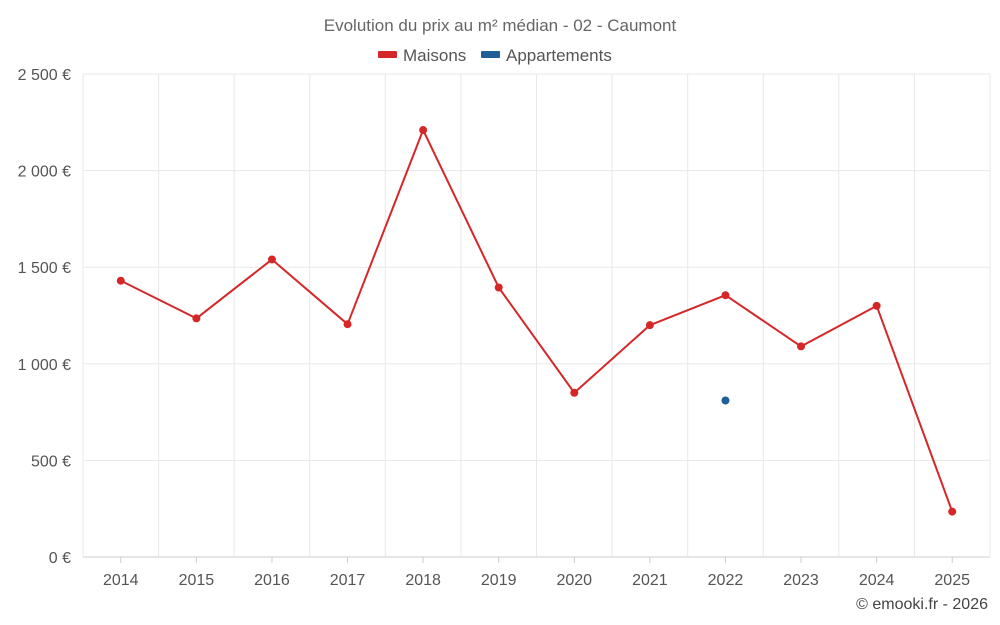  I want to click on x-tick-label: 2019, so click(499, 580).